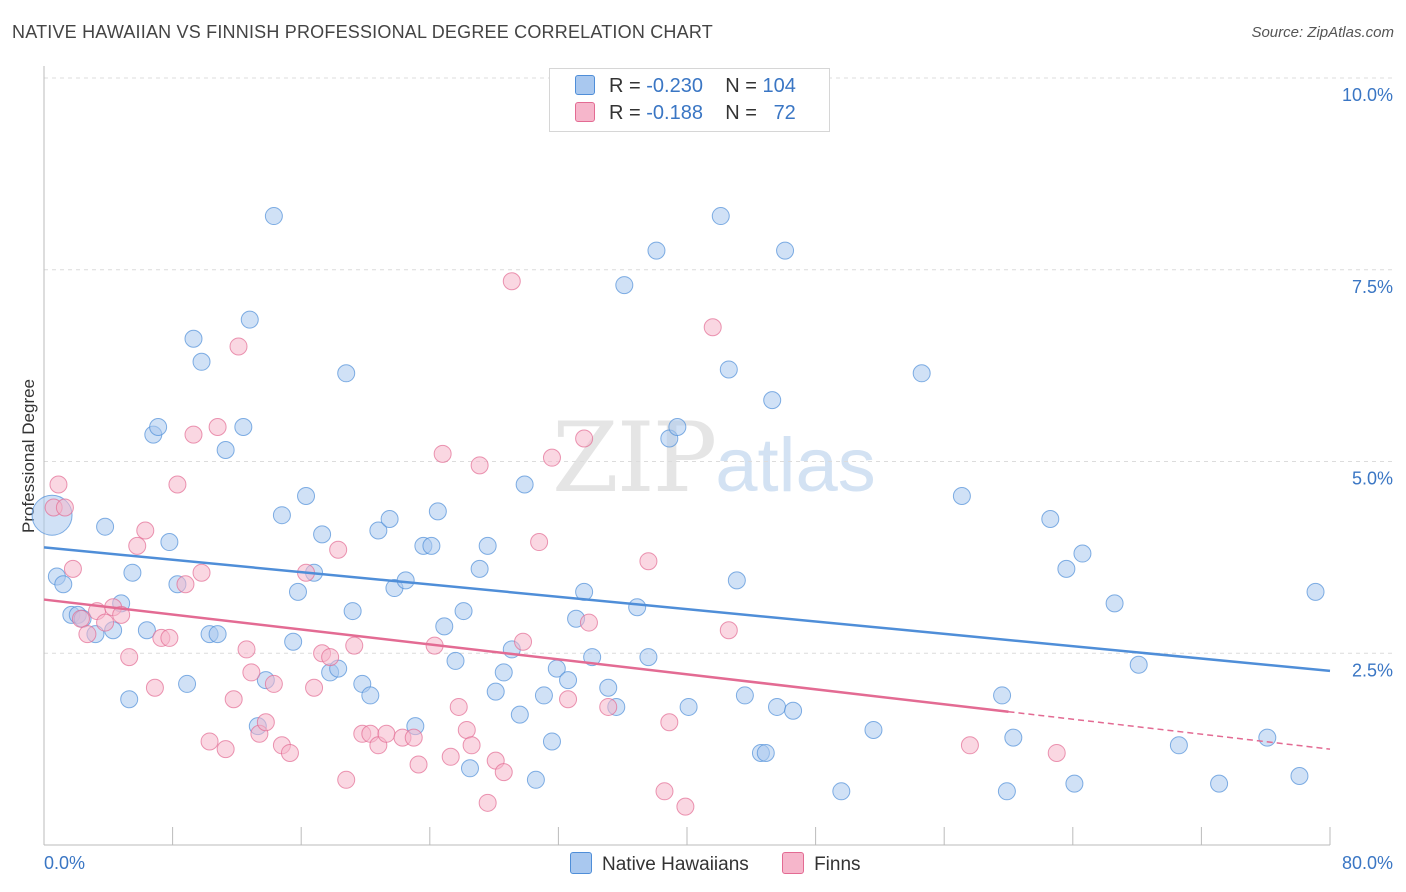 This screenshot has height=892, width=1406. Describe the element at coordinates (1367, 863) in the screenshot. I see `x-tick-label: 80.0%` at that location.